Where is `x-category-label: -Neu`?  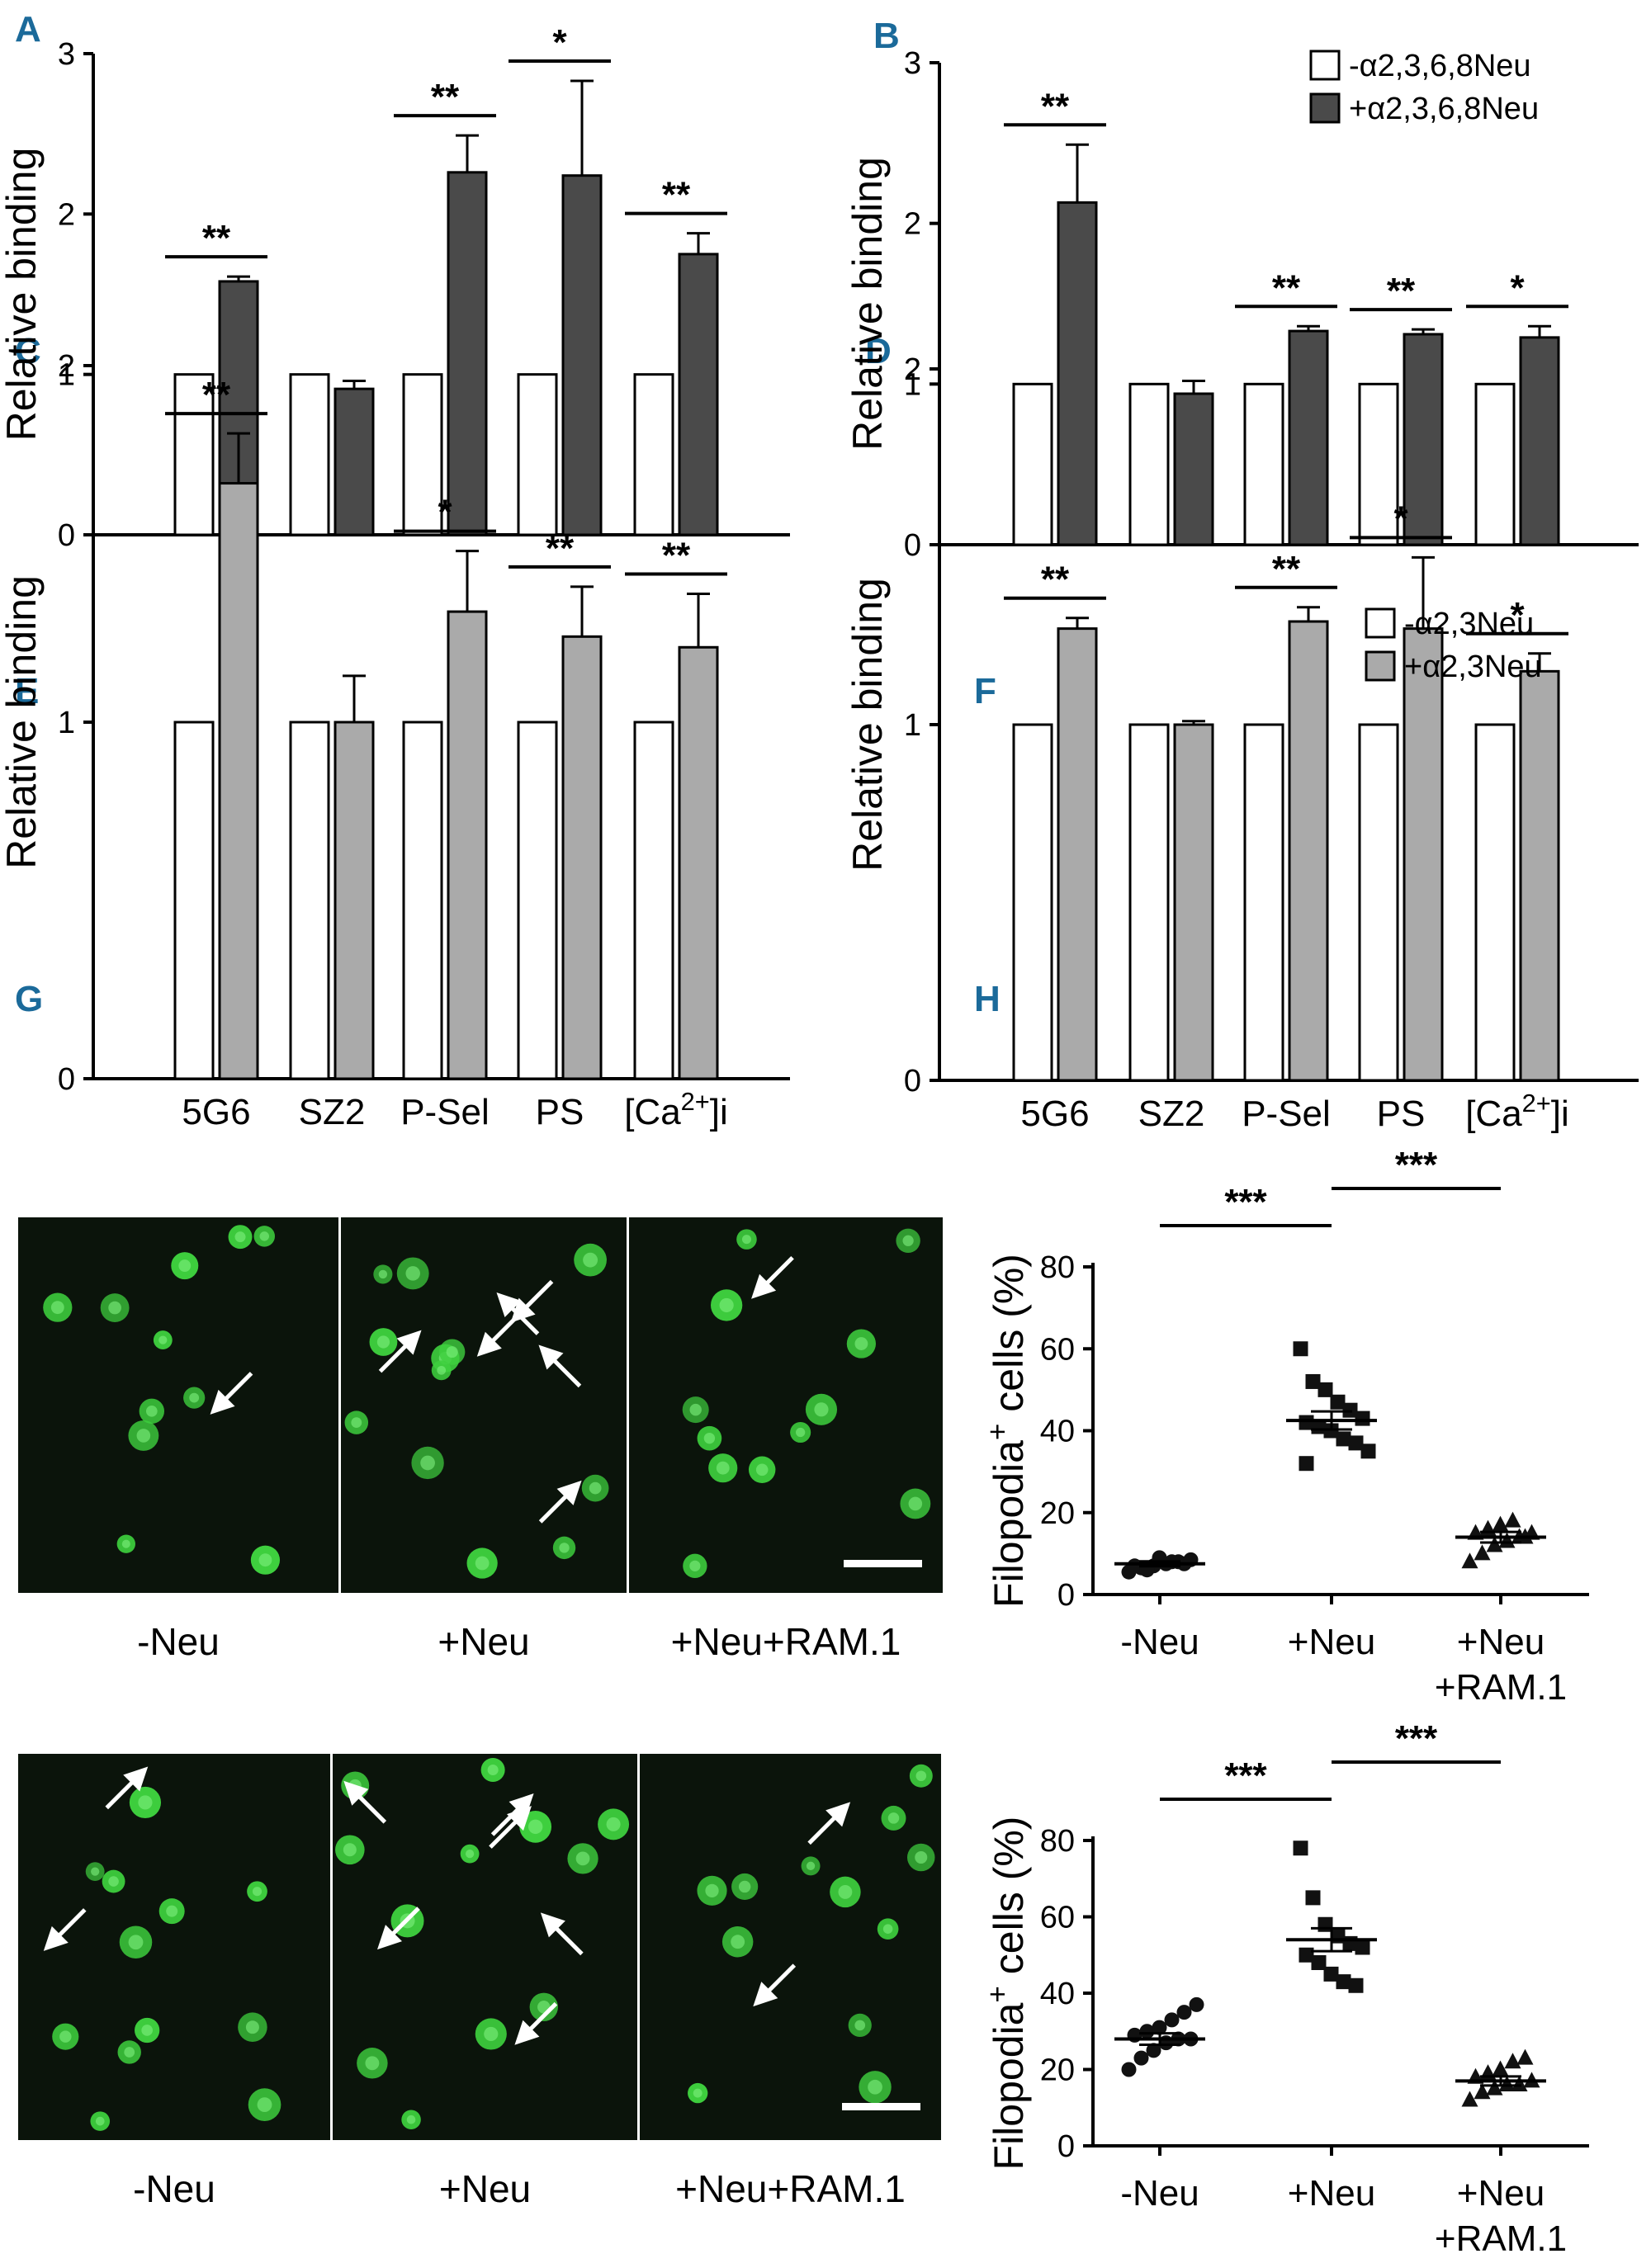
x-category-label: -Neu is located at coordinates (1159, 1642).